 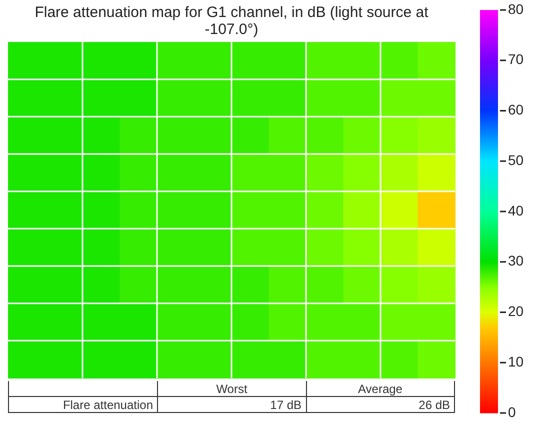 I want to click on color-bar-label: 30, so click(x=516, y=260).